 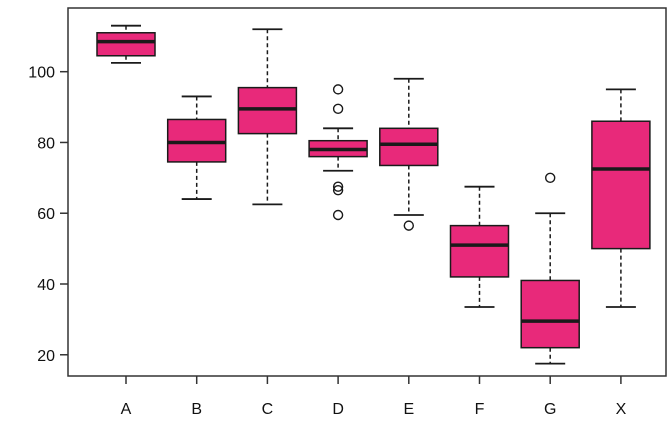 I want to click on box-group-d, so click(x=338, y=152).